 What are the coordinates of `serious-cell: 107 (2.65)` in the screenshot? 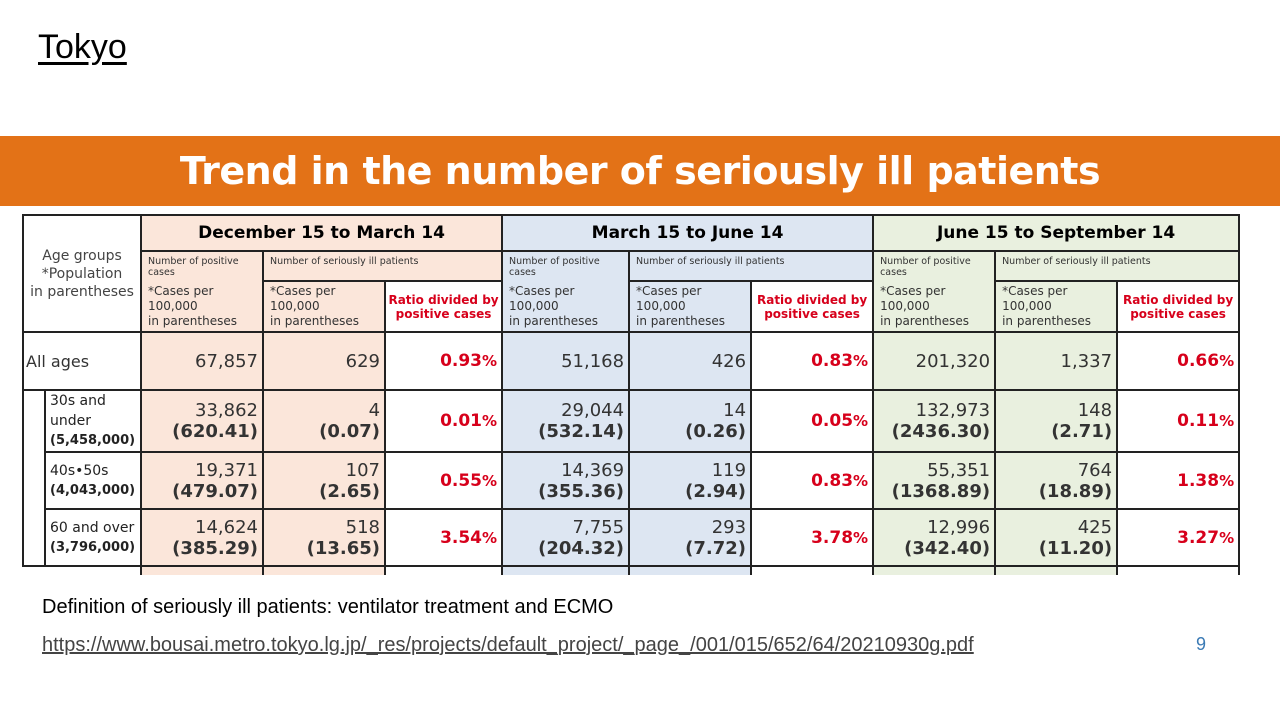 It's located at (324, 480).